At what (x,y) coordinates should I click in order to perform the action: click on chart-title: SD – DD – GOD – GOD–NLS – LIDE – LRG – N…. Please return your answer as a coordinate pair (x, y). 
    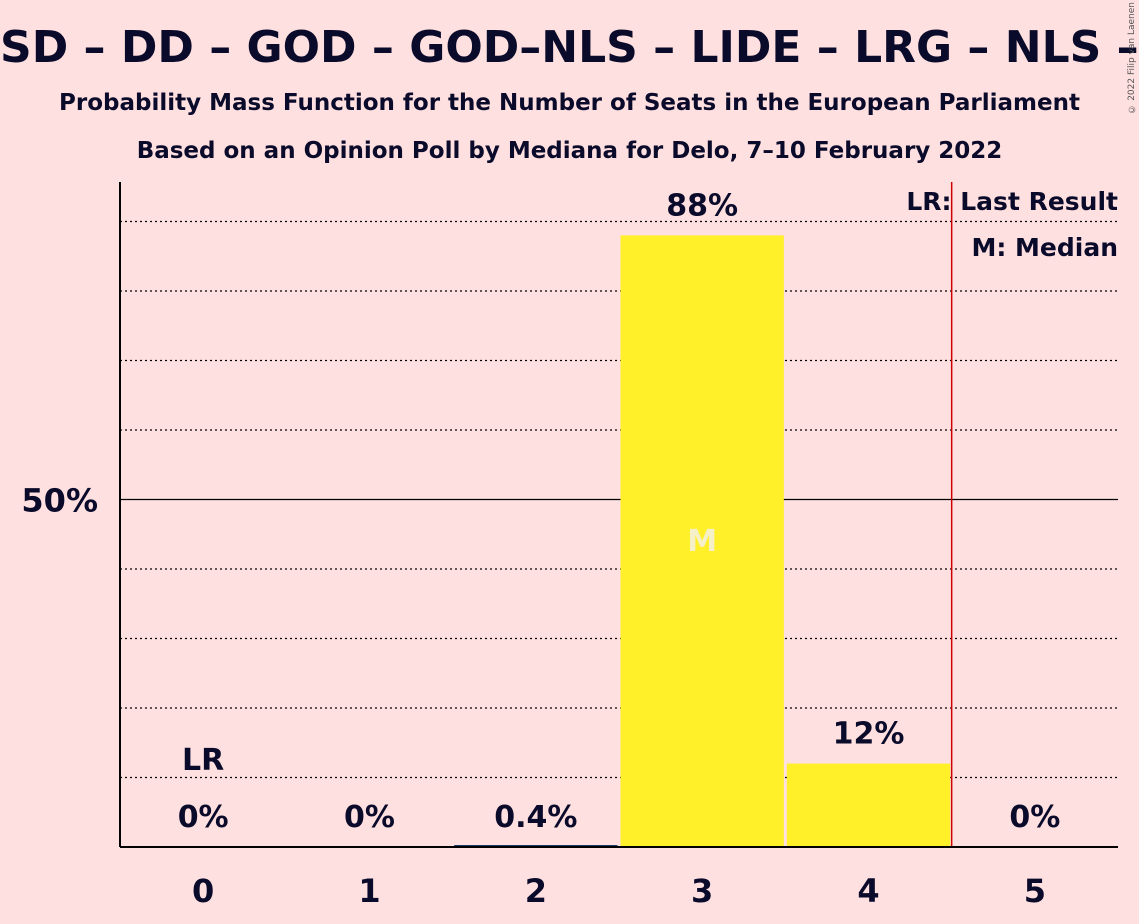
    Looking at the image, I should click on (569, 47).